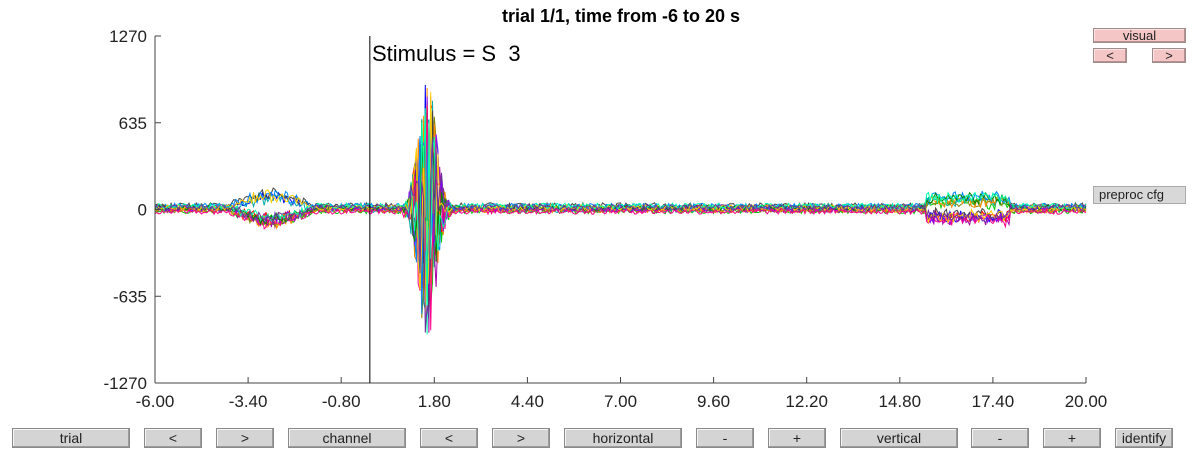 Image resolution: width=1200 pixels, height=450 pixels. Describe the element at coordinates (248, 401) in the screenshot. I see `x-tick-label: -3.40` at that location.